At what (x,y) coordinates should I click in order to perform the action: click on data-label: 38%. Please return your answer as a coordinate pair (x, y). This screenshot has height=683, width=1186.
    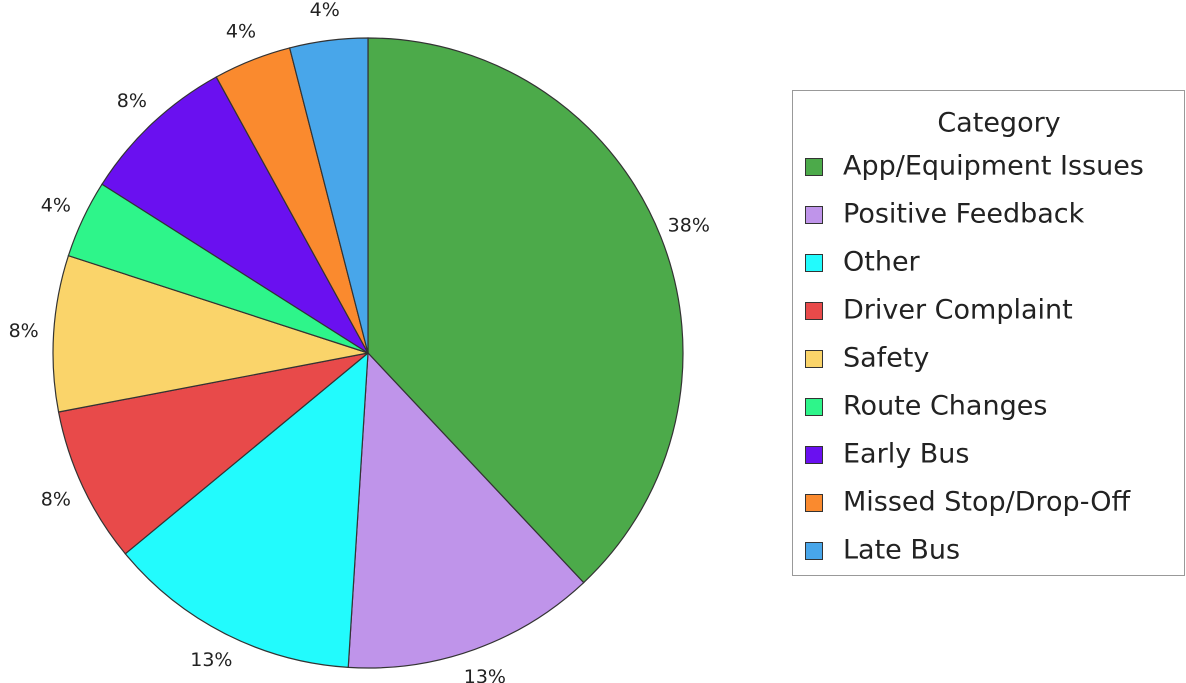
    Looking at the image, I should click on (689, 225).